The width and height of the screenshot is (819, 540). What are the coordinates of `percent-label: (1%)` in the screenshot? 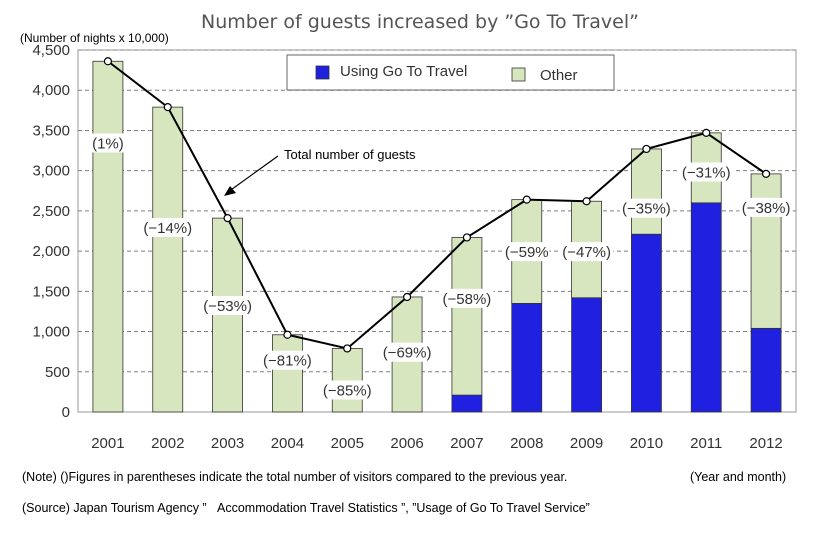 It's located at (108, 144).